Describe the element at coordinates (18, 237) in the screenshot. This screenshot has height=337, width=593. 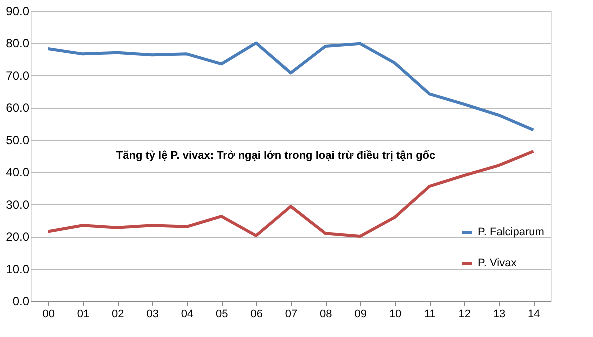
I see `y-tick-label: 20.0` at that location.